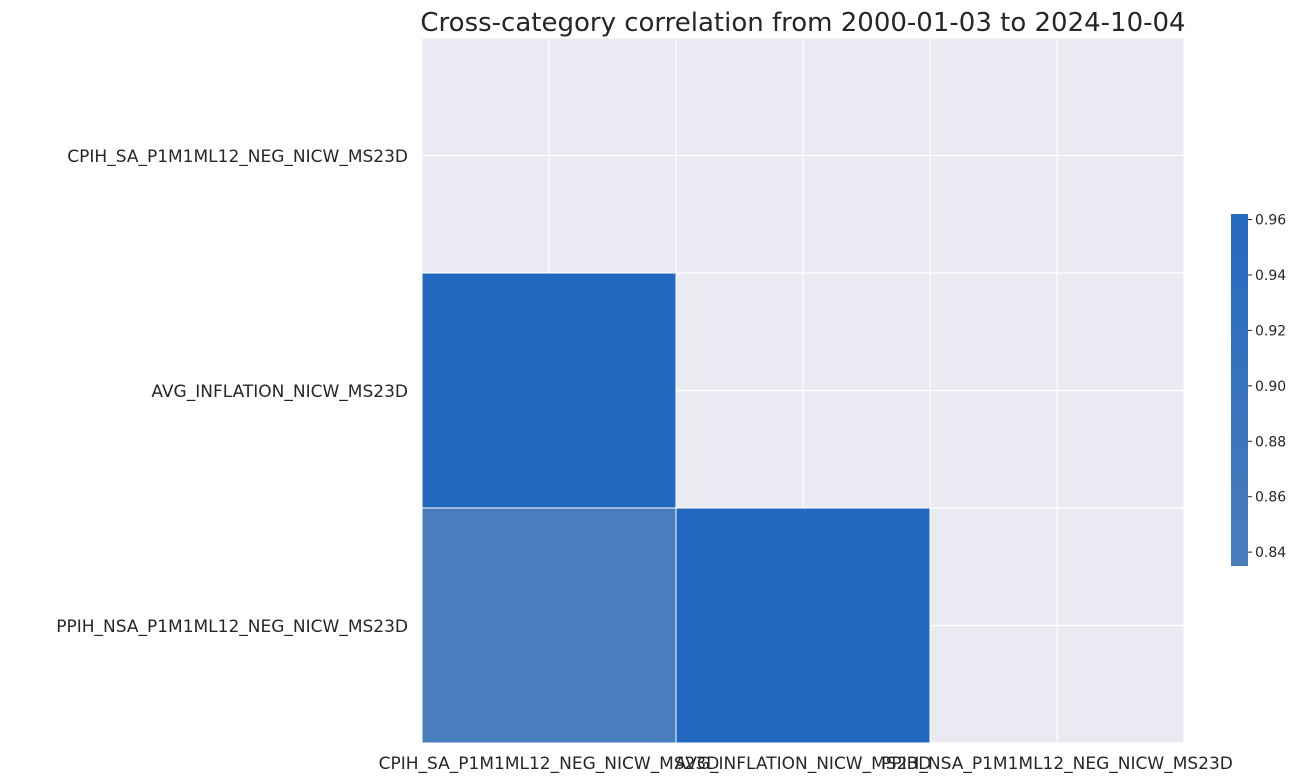 This screenshot has height=784, width=1304. What do you see at coordinates (1270, 387) in the screenshot?
I see `colorbar-tick-label-3: 0.90` at bounding box center [1270, 387].